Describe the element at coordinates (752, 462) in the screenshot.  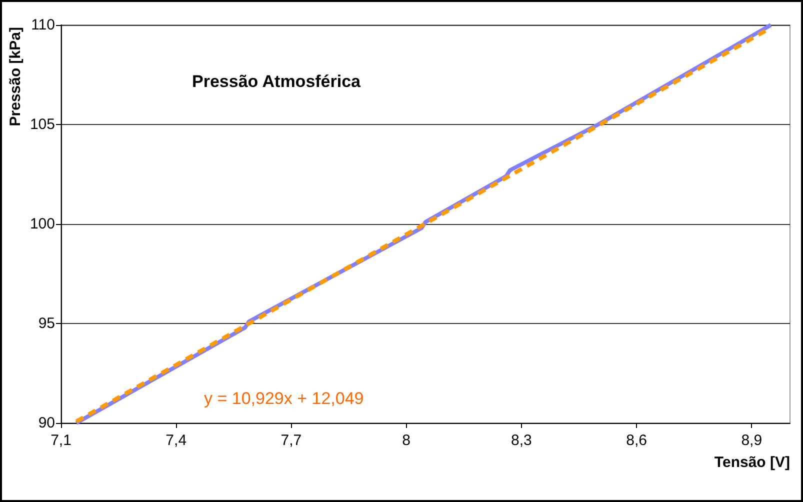
I see `x-axis-title: Tensão [V]` at that location.